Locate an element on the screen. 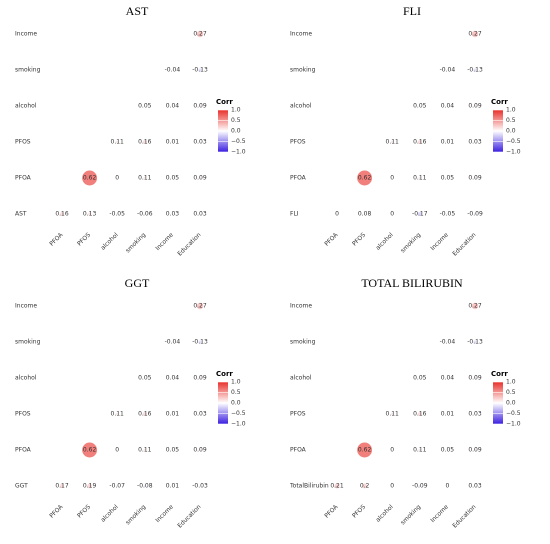 The image size is (550, 544). y-label: Income is located at coordinates (301, 34).